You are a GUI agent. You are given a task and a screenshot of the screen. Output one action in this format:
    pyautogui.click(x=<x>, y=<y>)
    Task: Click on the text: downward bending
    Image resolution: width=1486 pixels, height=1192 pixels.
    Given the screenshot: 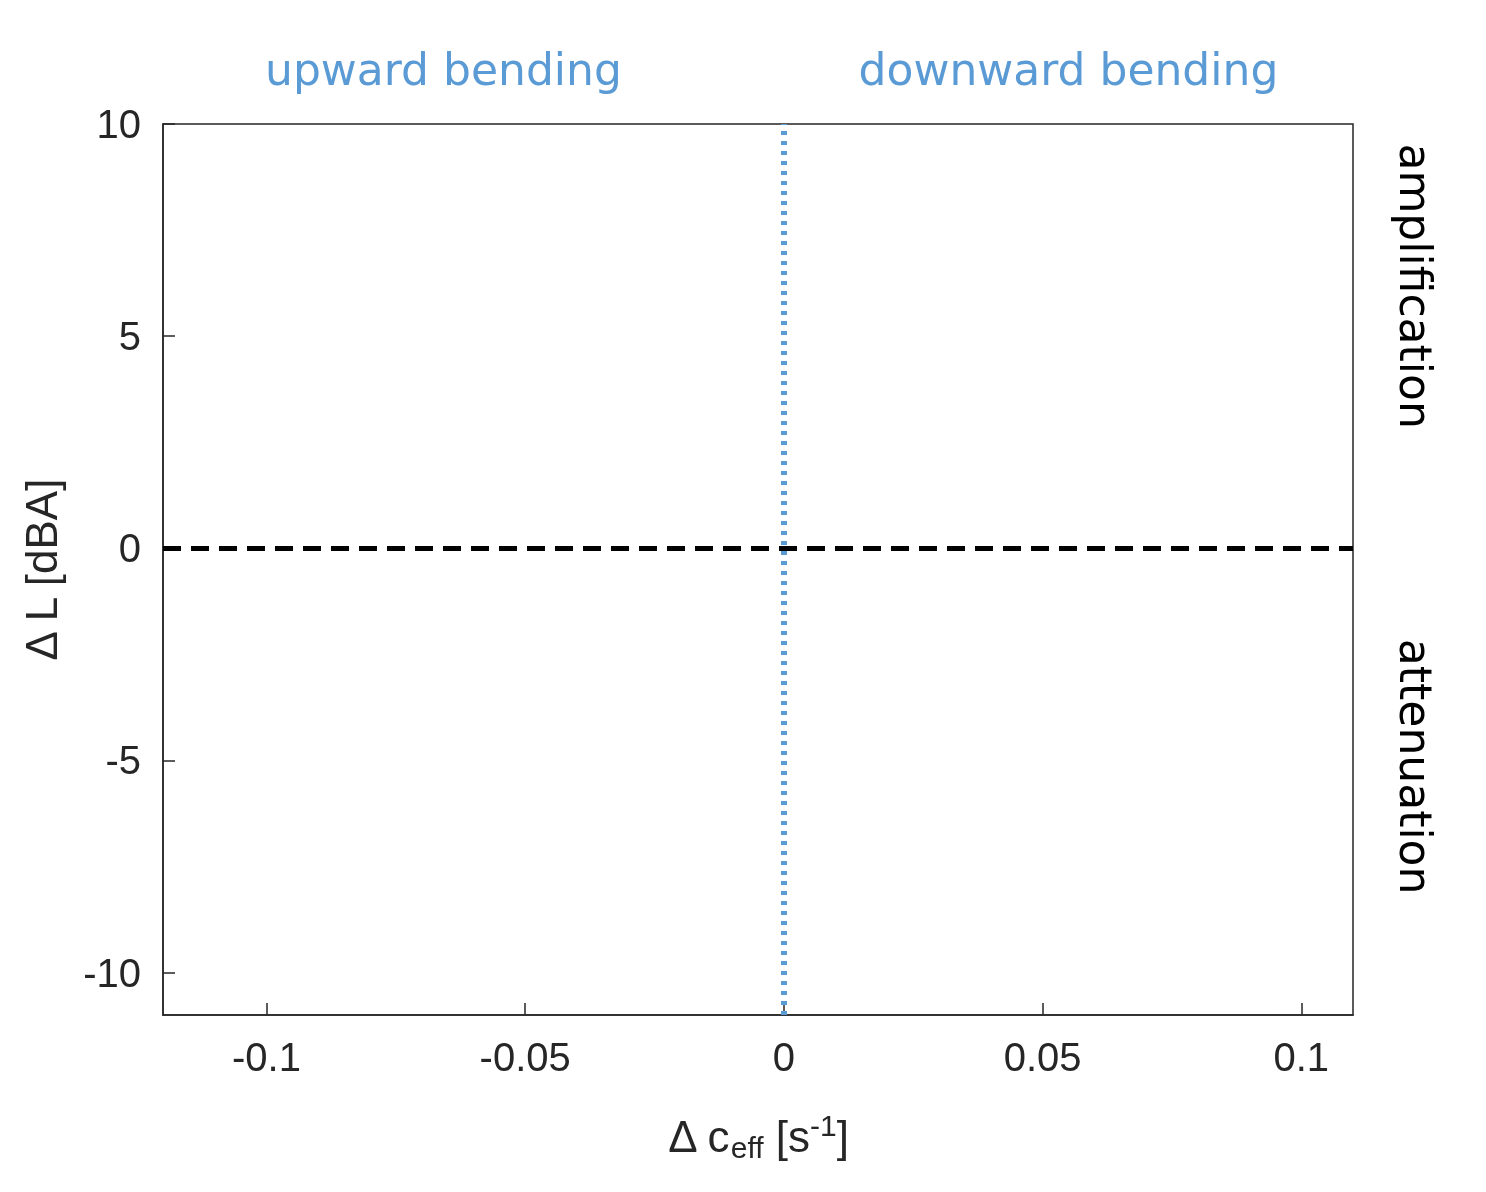 What is the action you would take?
    pyautogui.click(x=1068, y=69)
    